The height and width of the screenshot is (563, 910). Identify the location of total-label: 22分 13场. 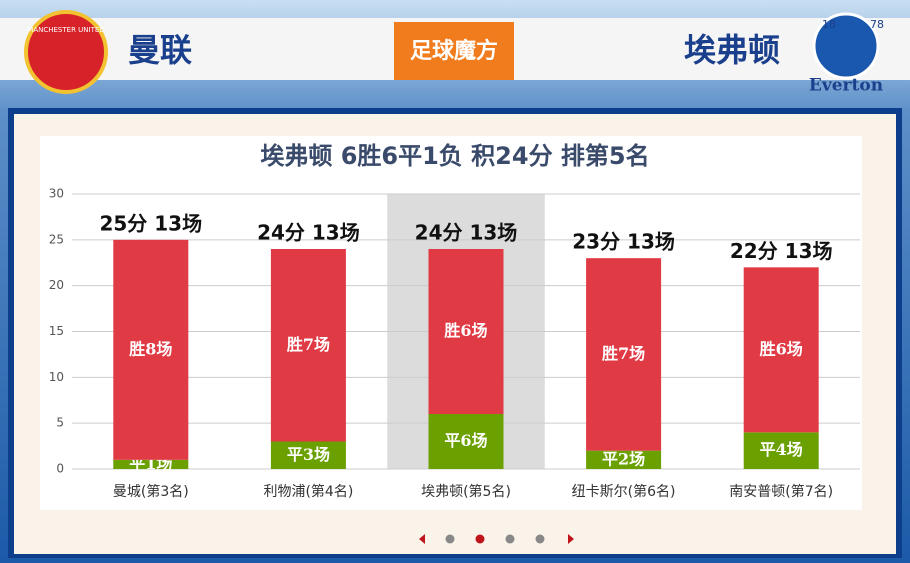
(781, 251).